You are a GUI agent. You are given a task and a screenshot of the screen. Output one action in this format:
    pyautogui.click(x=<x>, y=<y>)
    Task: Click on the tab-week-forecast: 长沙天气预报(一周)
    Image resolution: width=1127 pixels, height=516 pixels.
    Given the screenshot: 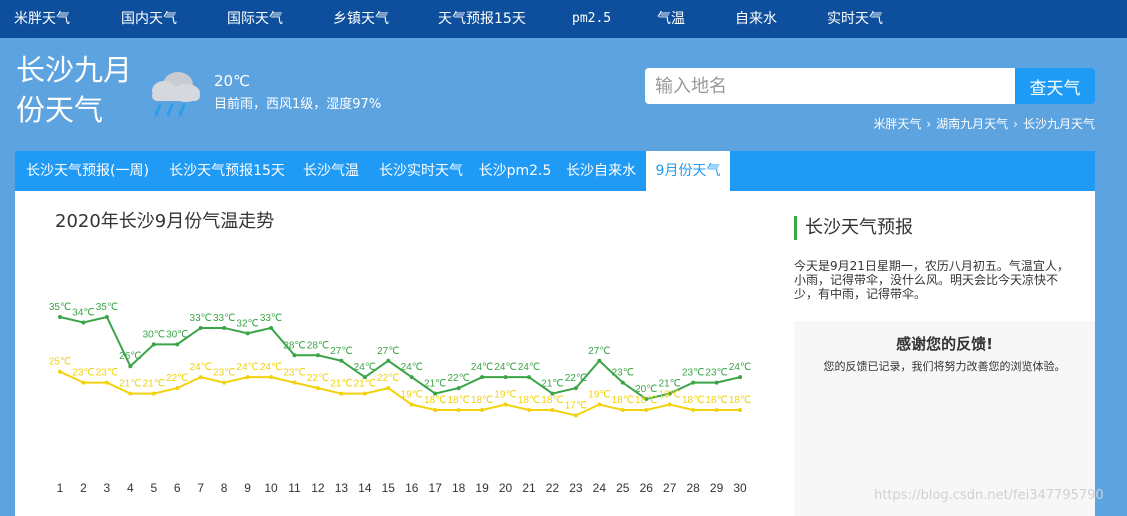 What is the action you would take?
    pyautogui.click(x=87, y=171)
    